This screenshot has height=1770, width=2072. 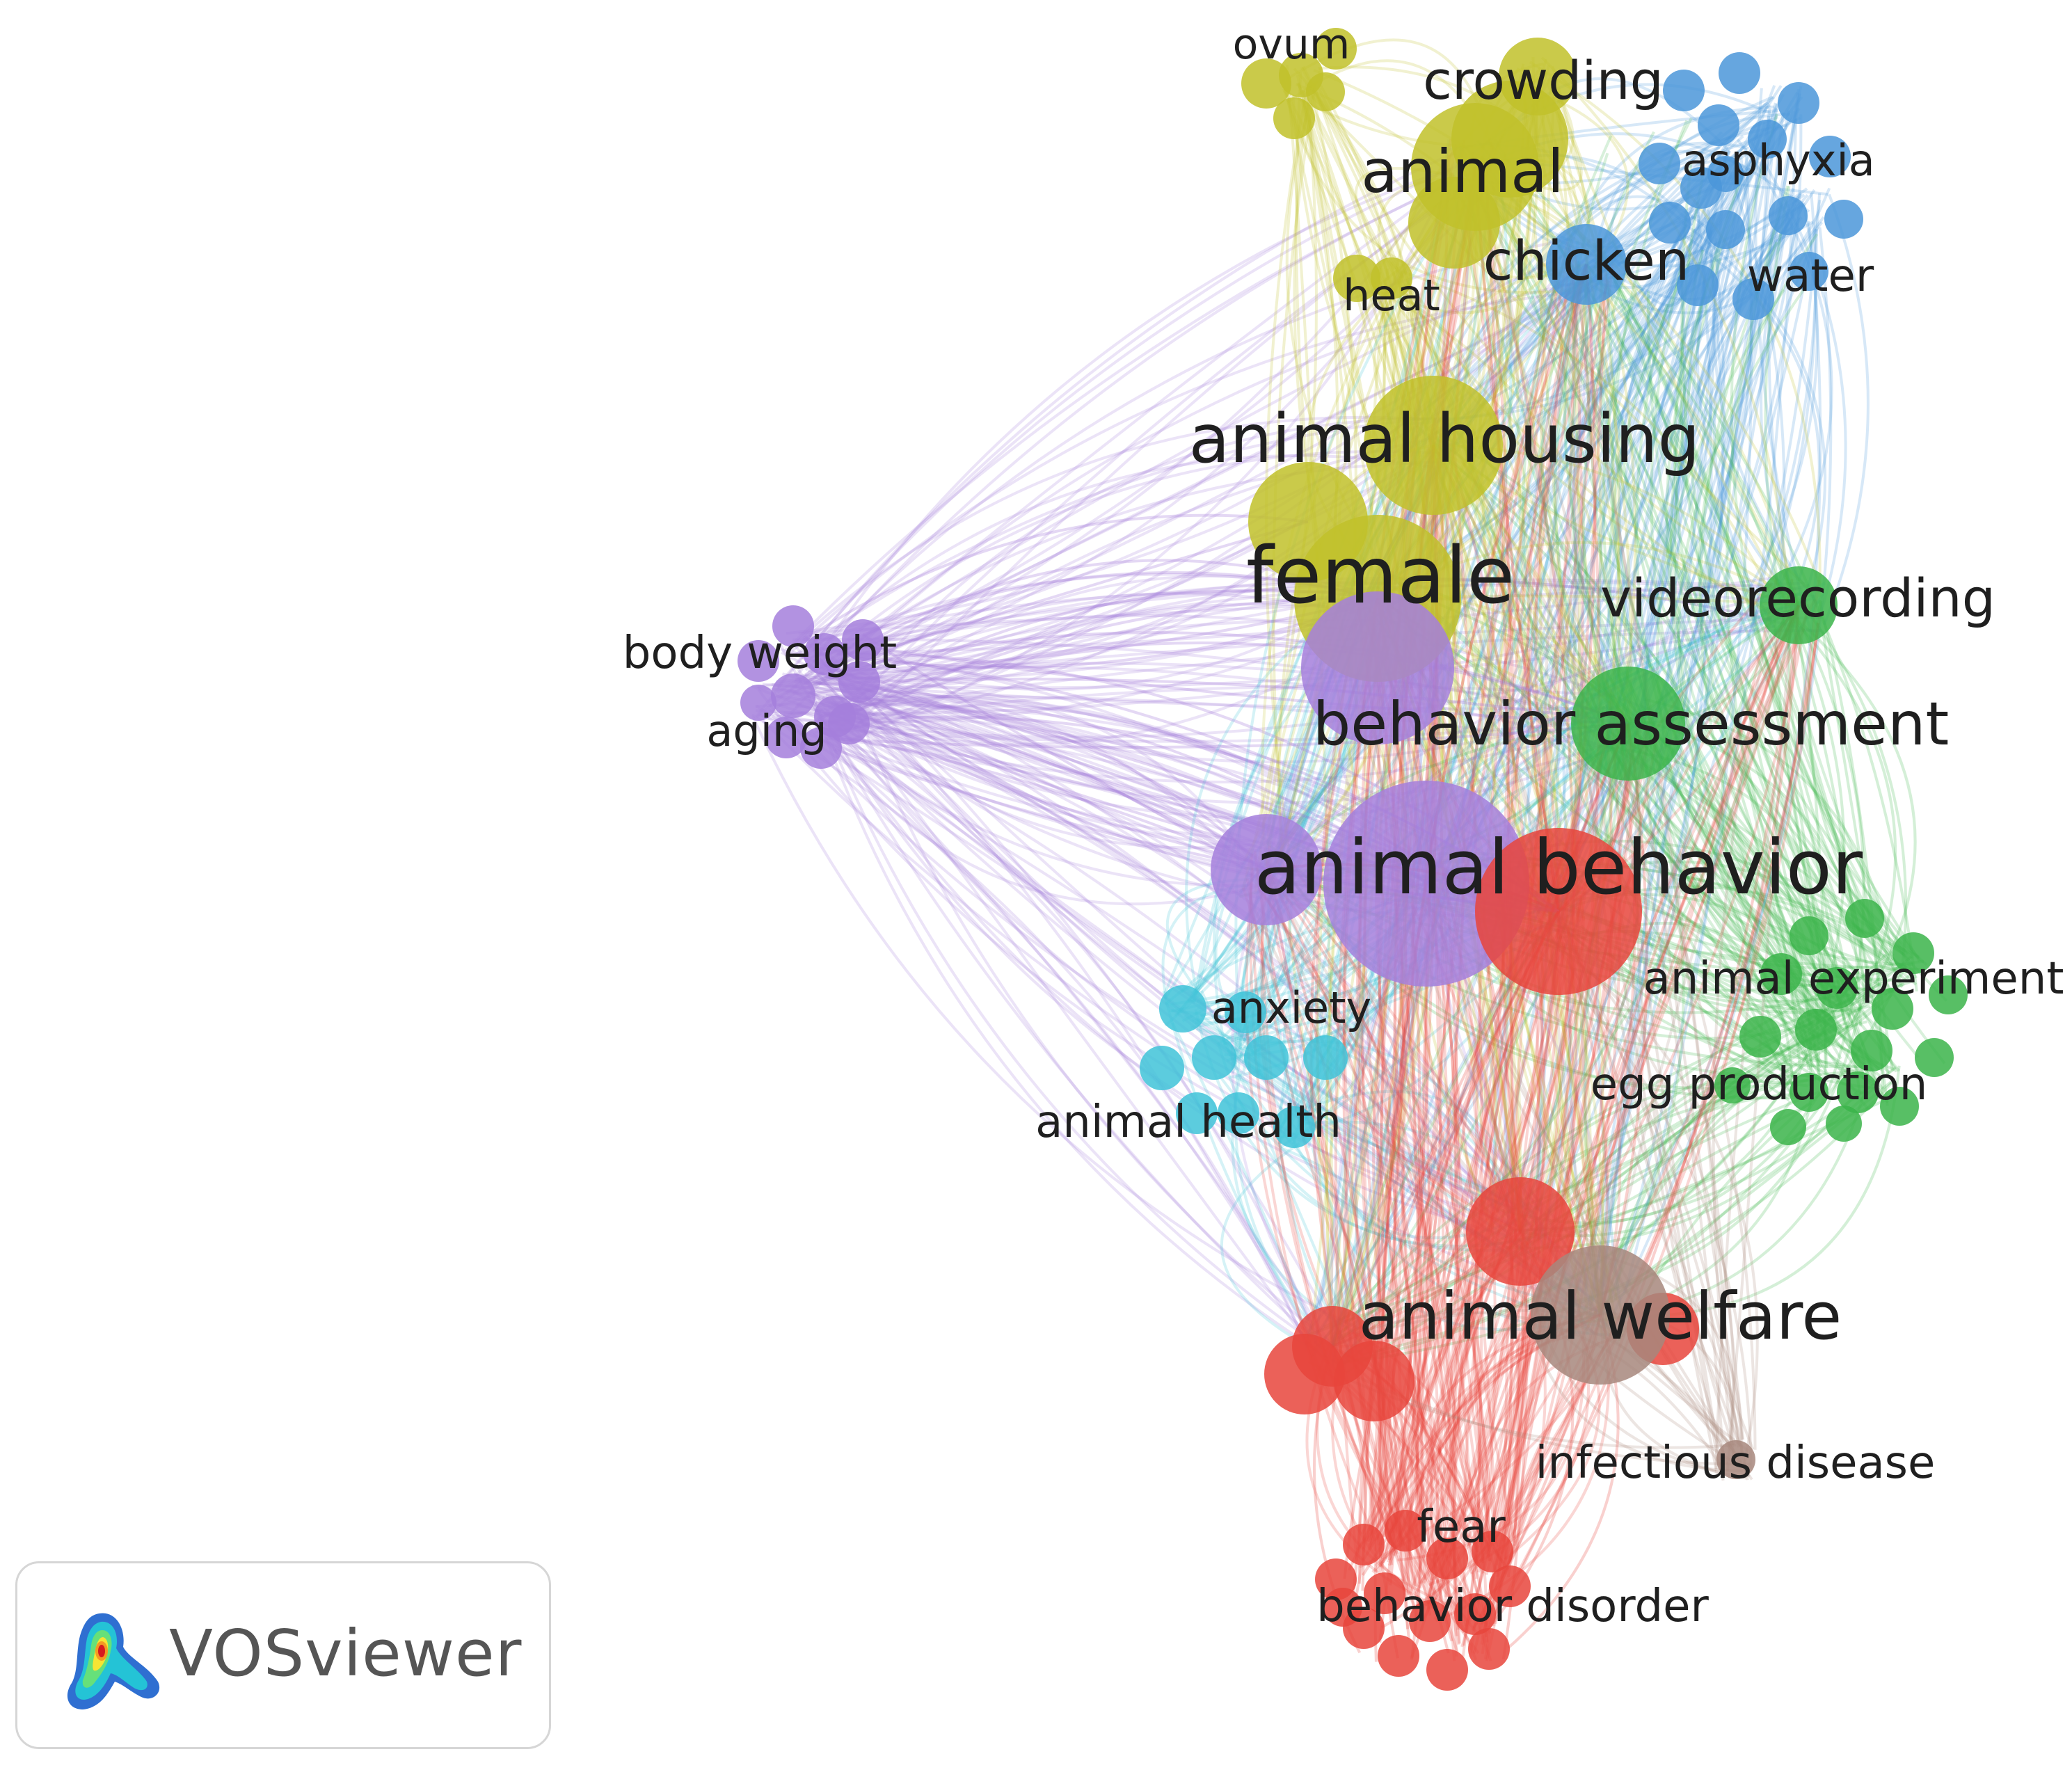 I want to click on label-behavior-disorder: behavior disorder, so click(x=1512, y=1606).